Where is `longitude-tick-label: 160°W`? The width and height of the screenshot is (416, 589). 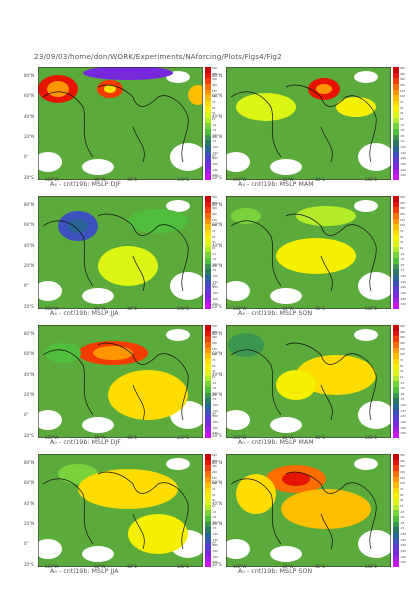 longitude-tick-label: 160°W is located at coordinates (51, 566).